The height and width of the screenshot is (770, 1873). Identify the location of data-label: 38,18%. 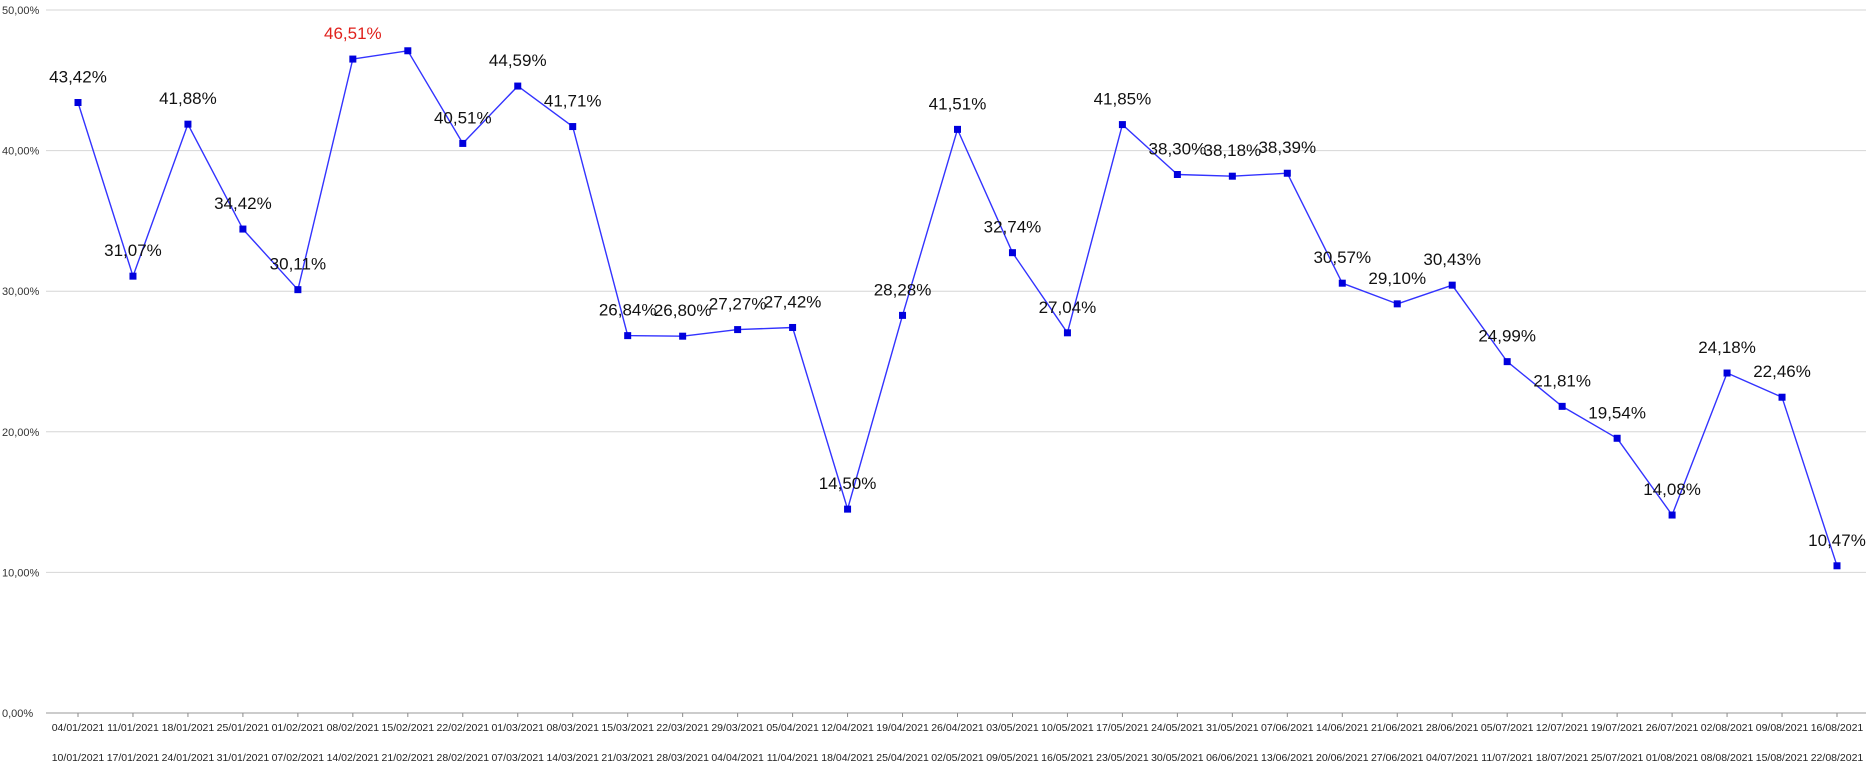
(1233, 150).